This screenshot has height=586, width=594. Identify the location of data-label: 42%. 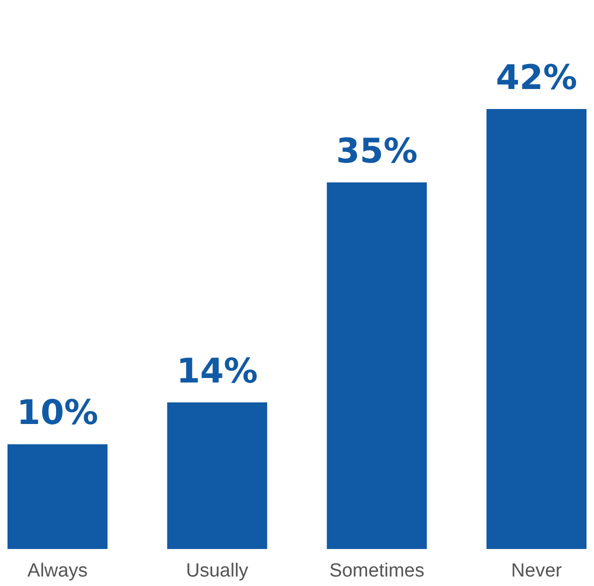
(537, 78).